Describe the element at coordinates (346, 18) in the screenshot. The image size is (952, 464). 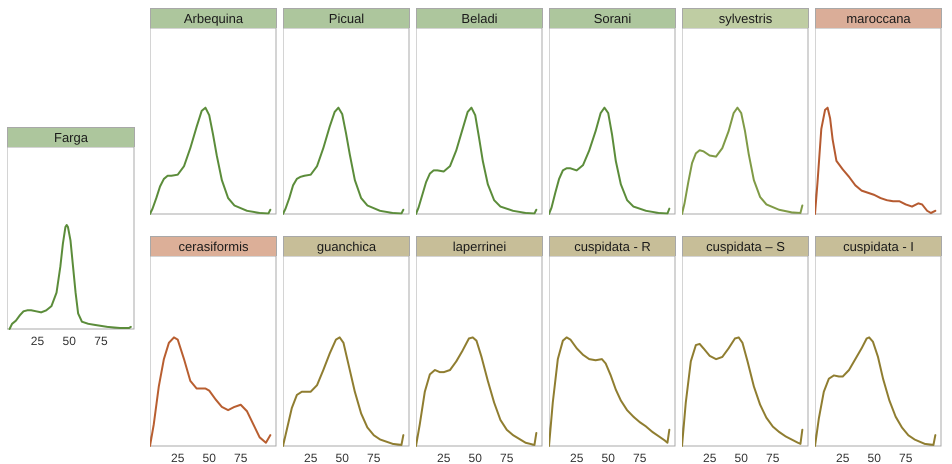
I see `chart-title: Picual` at that location.